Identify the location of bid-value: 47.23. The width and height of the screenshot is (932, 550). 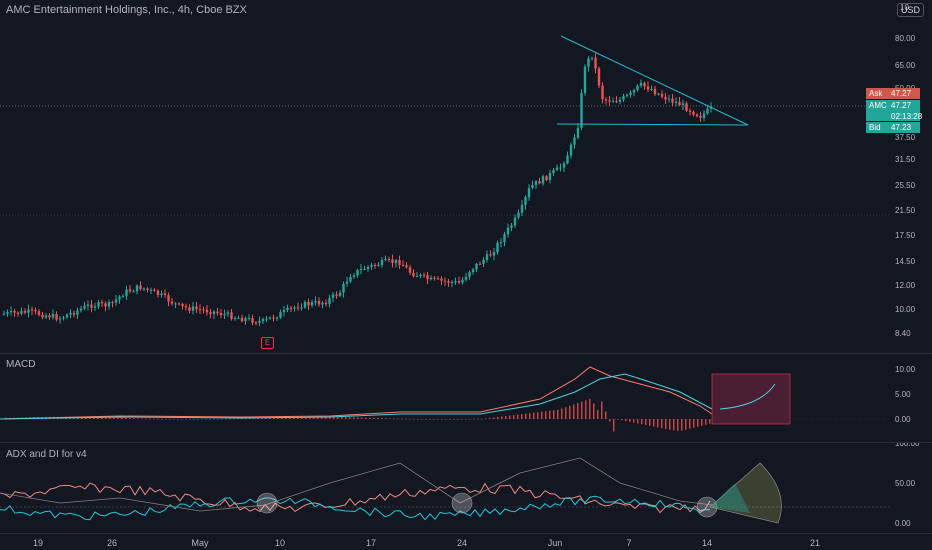
(901, 127).